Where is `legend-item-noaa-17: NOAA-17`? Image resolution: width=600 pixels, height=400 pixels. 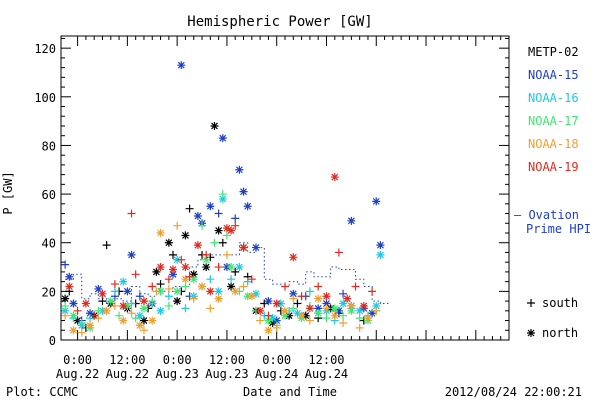
legend-item-noaa-17: NOAA-17 is located at coordinates (553, 121).